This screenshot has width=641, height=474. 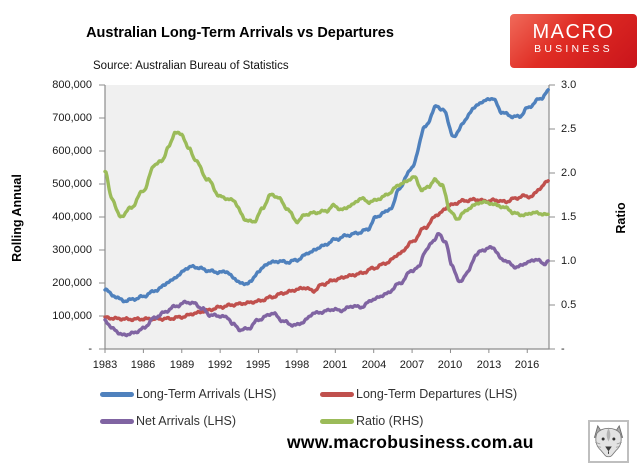 What do you see at coordinates (569, 217) in the screenshot?
I see `right-axis-tick-label: 1.5` at bounding box center [569, 217].